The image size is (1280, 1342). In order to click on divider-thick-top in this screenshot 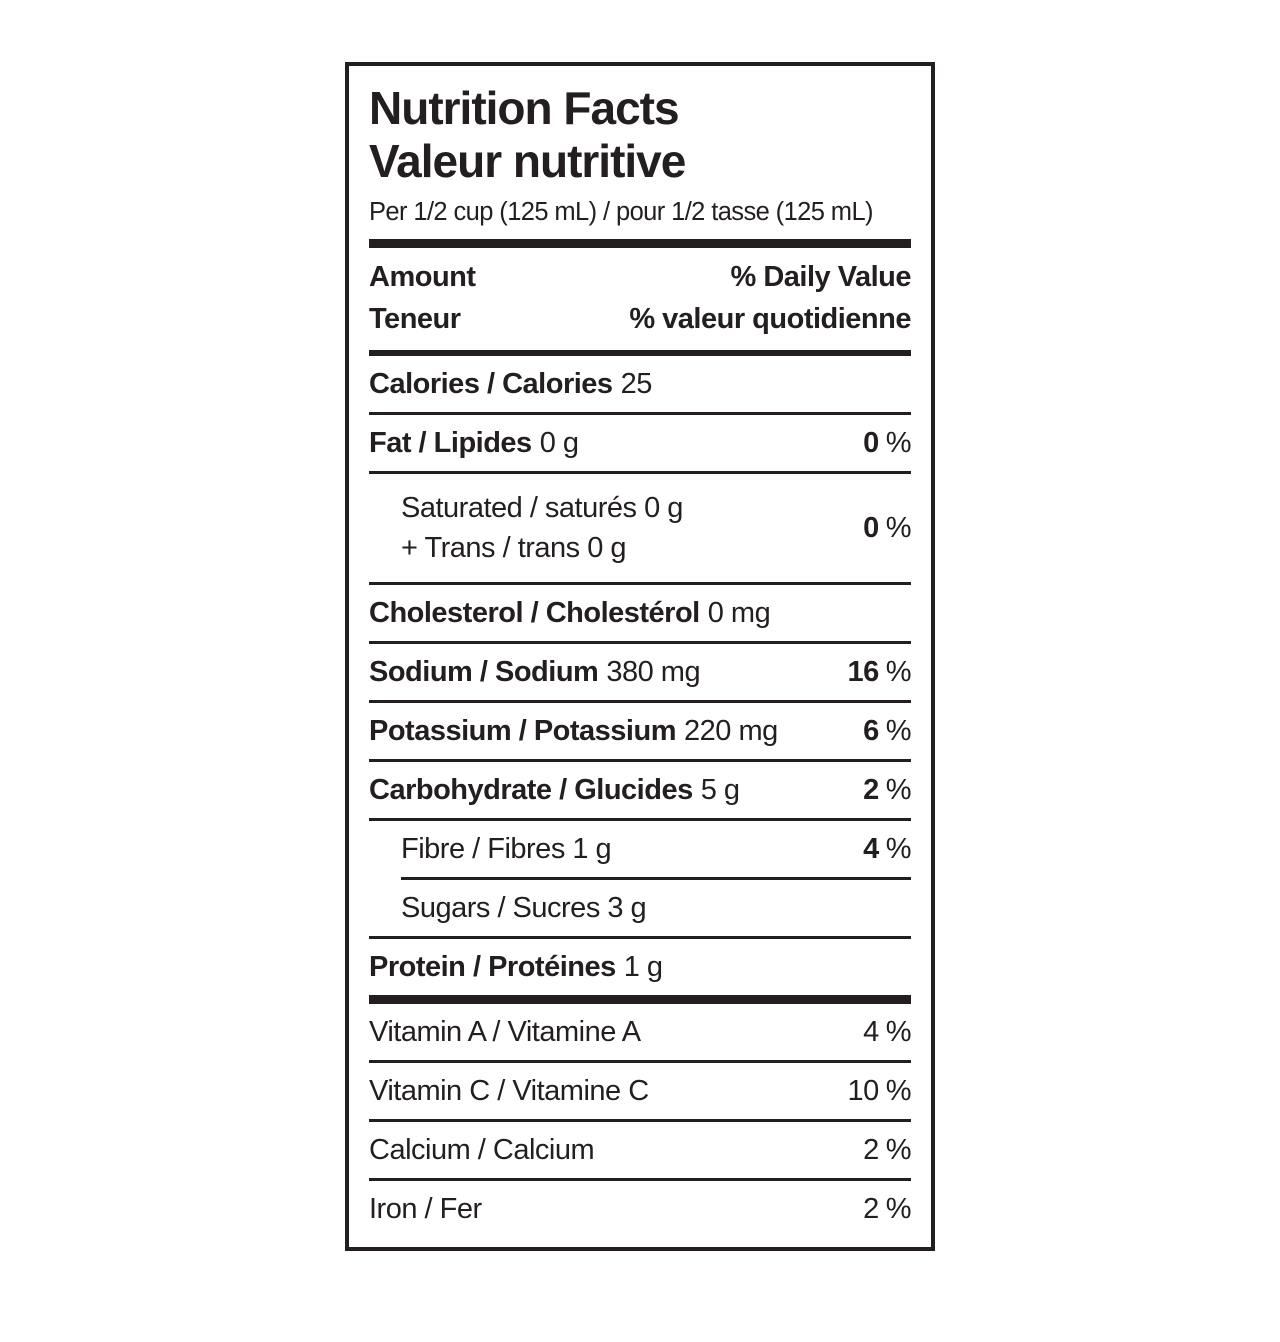, I will do `click(640, 243)`.